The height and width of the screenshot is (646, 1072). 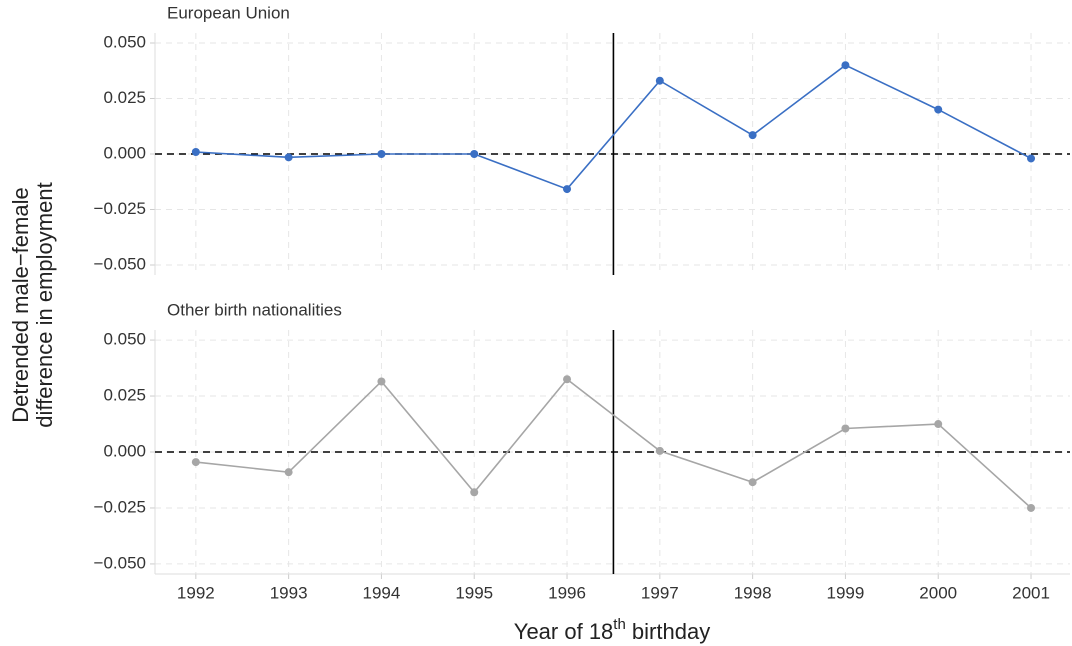 What do you see at coordinates (382, 592) in the screenshot?
I see `x-tick-label: 1994` at bounding box center [382, 592].